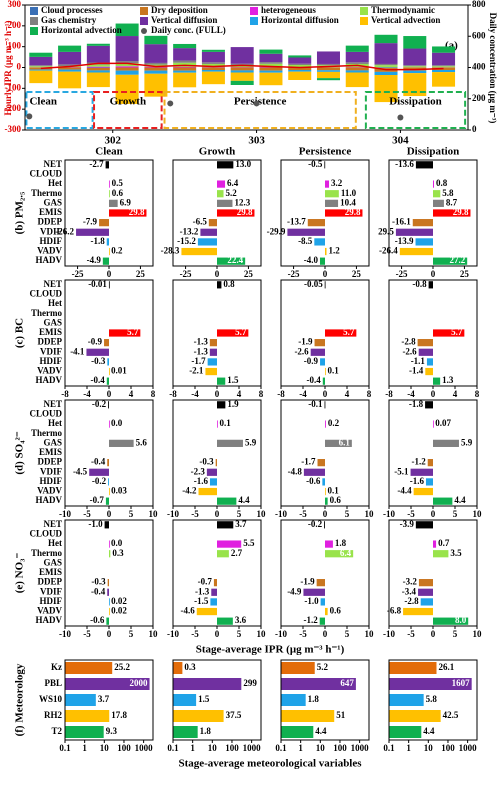  I want to click on value-label: 647, so click(347, 683).